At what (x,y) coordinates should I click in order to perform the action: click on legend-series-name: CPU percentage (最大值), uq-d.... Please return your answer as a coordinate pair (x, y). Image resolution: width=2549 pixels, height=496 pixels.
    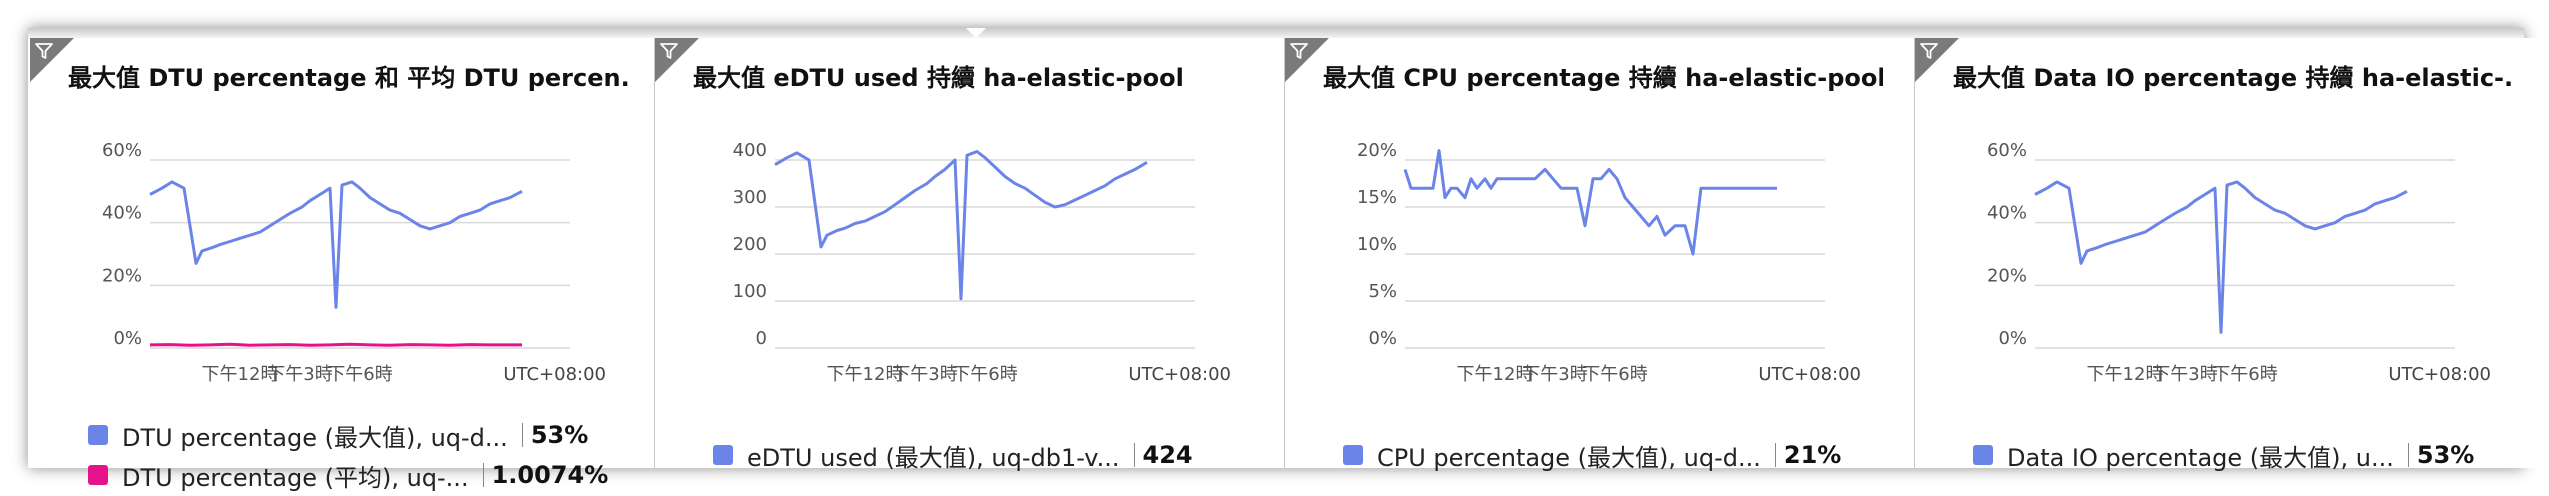
    Looking at the image, I should click on (1569, 457).